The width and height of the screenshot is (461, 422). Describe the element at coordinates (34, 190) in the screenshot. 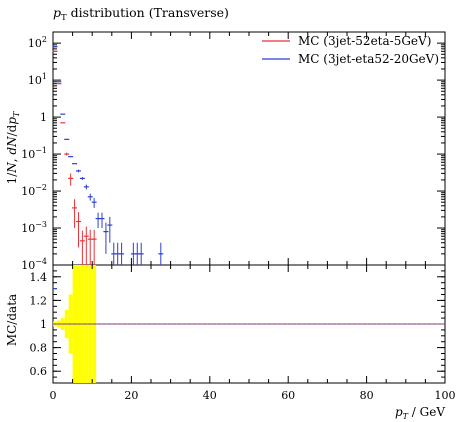

I see `y-tick-label: 10⁻²` at that location.